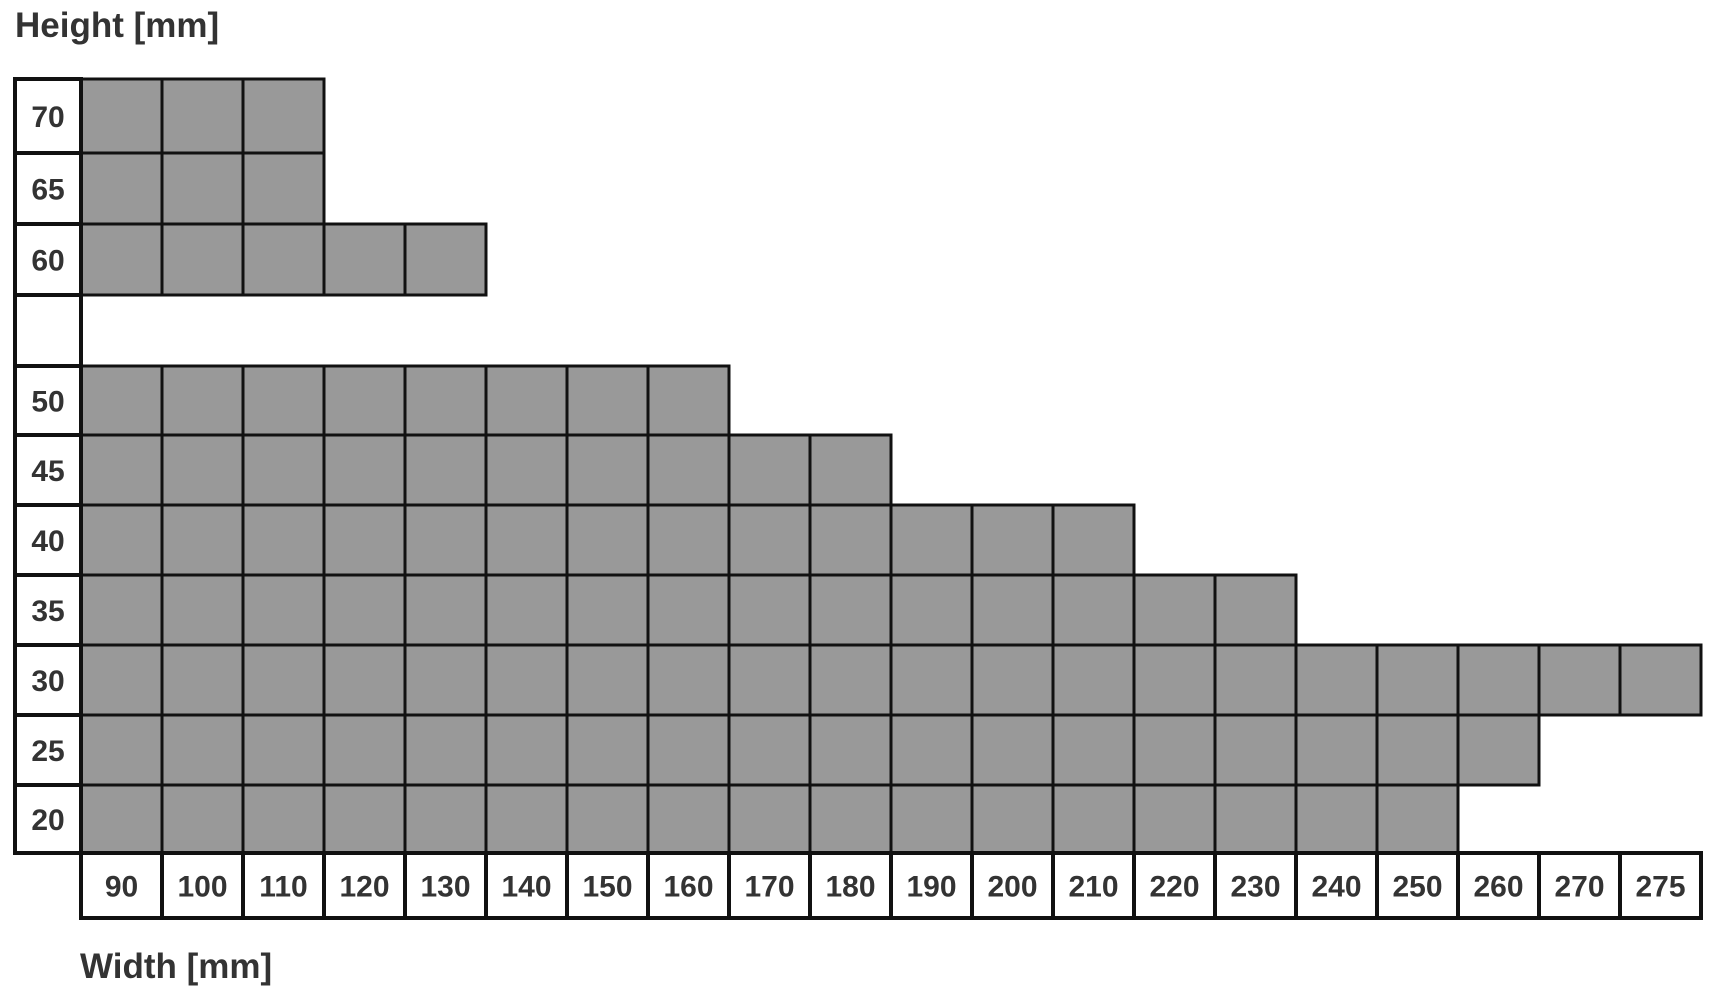  What do you see at coordinates (526, 680) in the screenshot?
I see `cell-140x30` at bounding box center [526, 680].